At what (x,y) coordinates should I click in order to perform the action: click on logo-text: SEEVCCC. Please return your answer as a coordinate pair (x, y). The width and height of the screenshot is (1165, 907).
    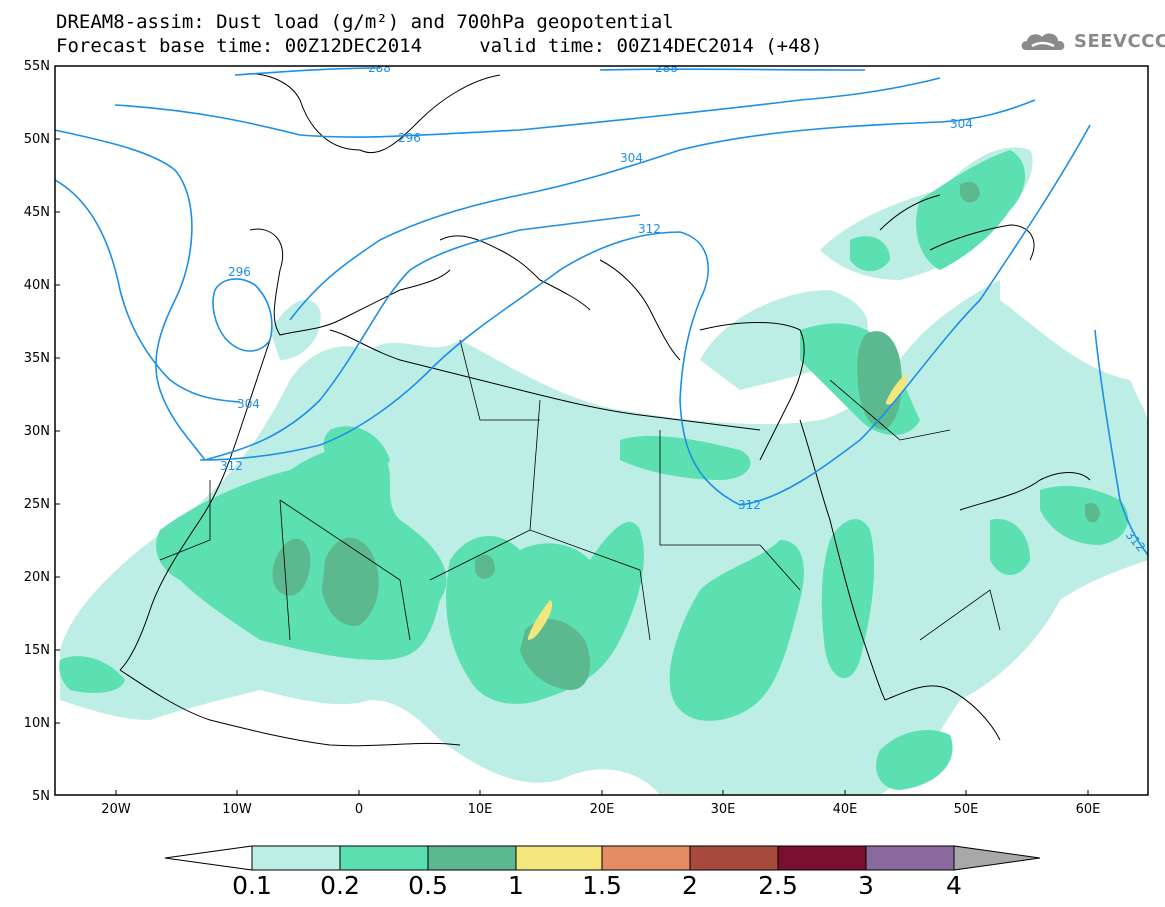
    Looking at the image, I should click on (1119, 41).